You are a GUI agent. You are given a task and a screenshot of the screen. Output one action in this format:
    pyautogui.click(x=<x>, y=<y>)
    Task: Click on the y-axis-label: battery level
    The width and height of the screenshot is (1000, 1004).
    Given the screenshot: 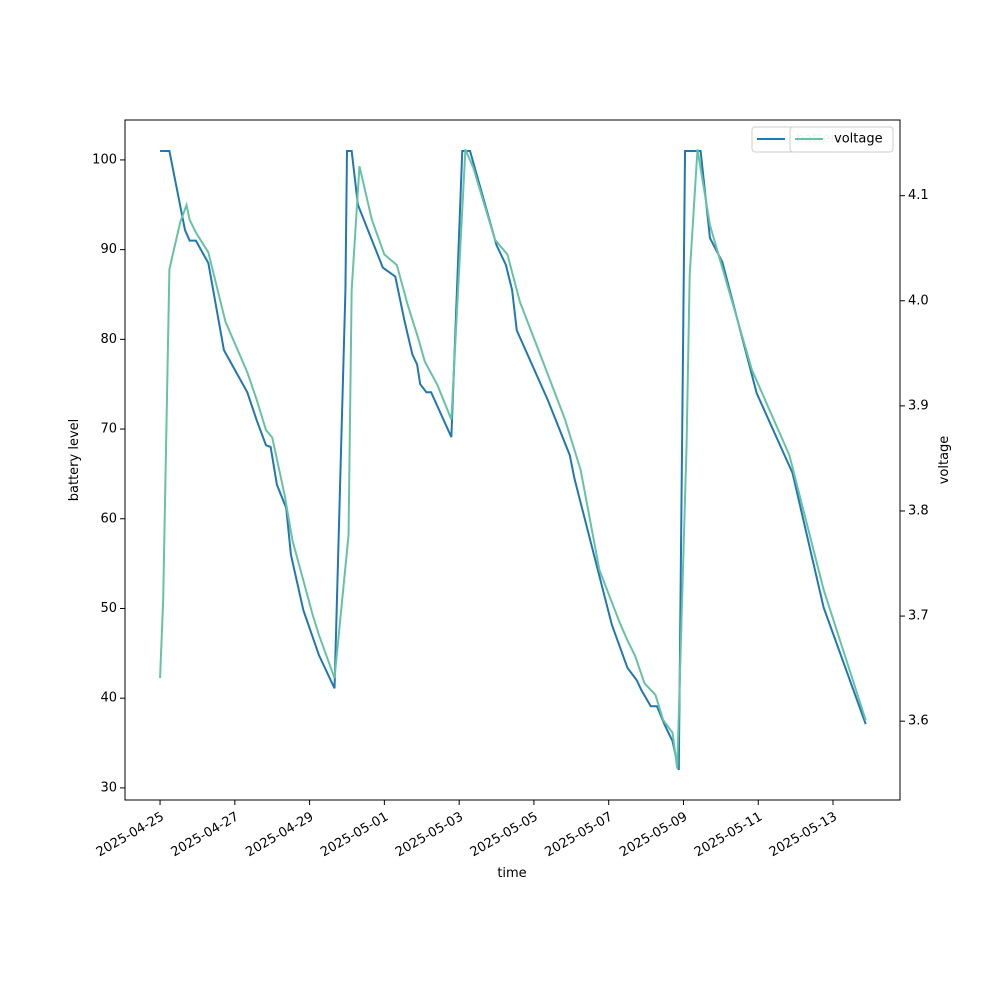 What is the action you would take?
    pyautogui.click(x=74, y=460)
    